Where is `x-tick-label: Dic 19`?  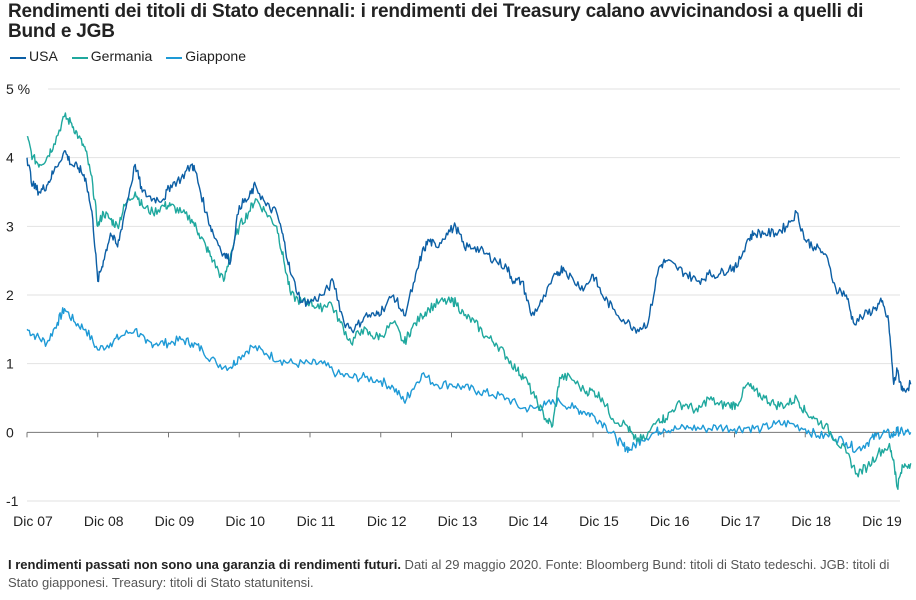
x-tick-label: Dic 19 is located at coordinates (882, 521).